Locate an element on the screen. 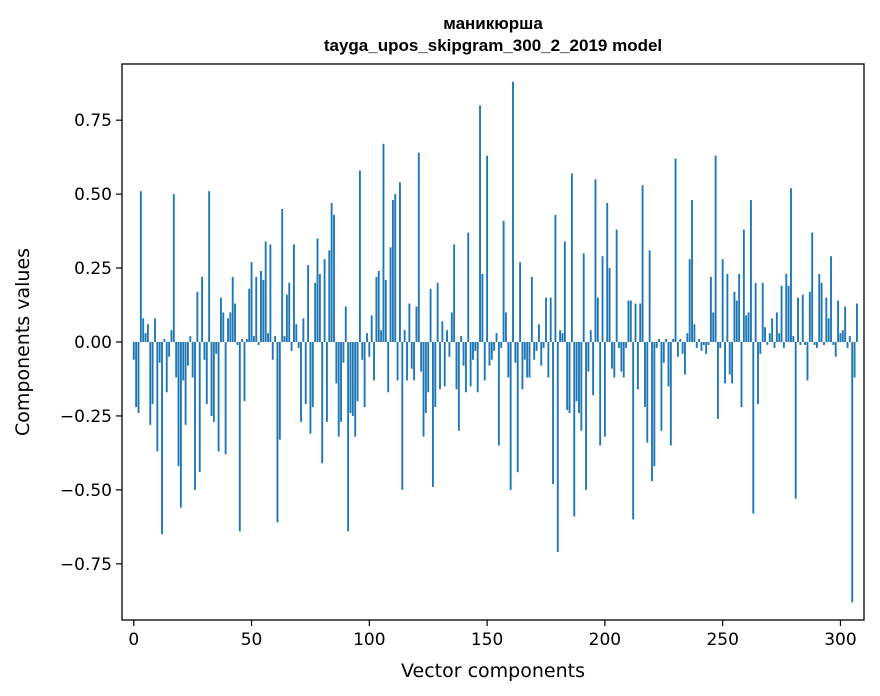 The image size is (880, 696). x-axis-label: Vector components is located at coordinates (493, 671).